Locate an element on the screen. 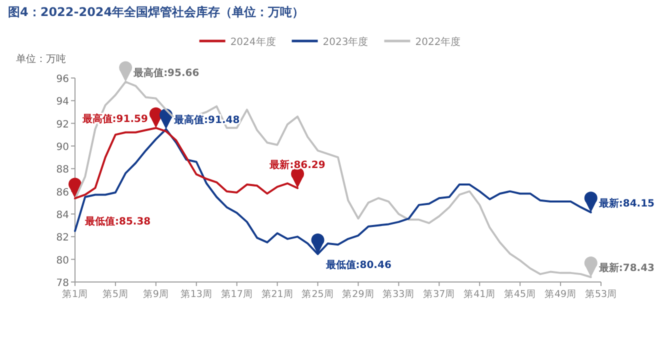 Image resolution: width=660 pixels, height=342 pixels. y-tick-label: 84 is located at coordinates (62, 215).